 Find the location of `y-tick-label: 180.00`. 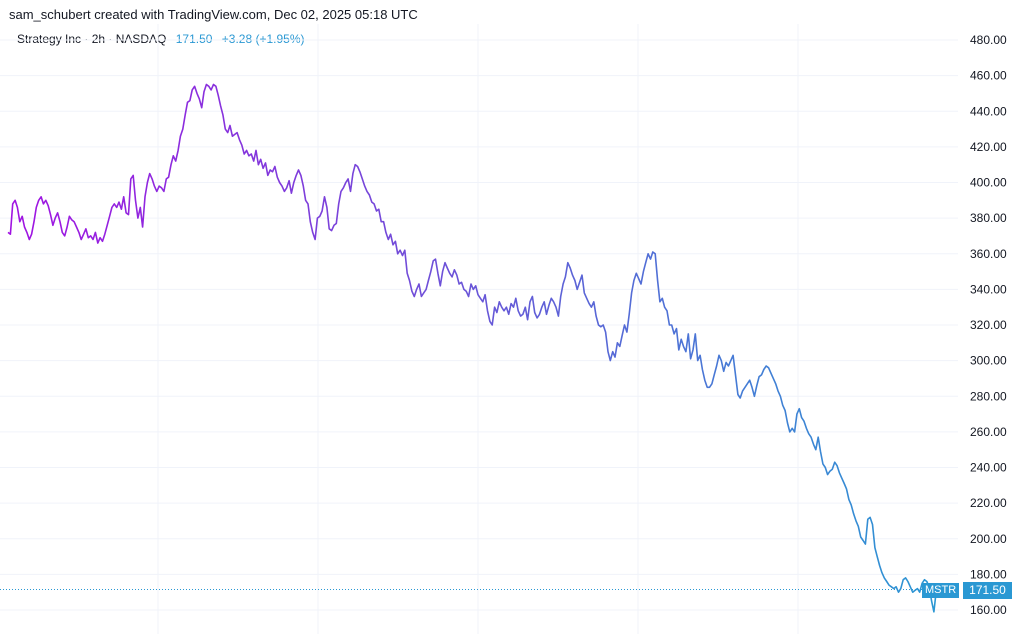

y-tick-label: 180.00 is located at coordinates (988, 574).